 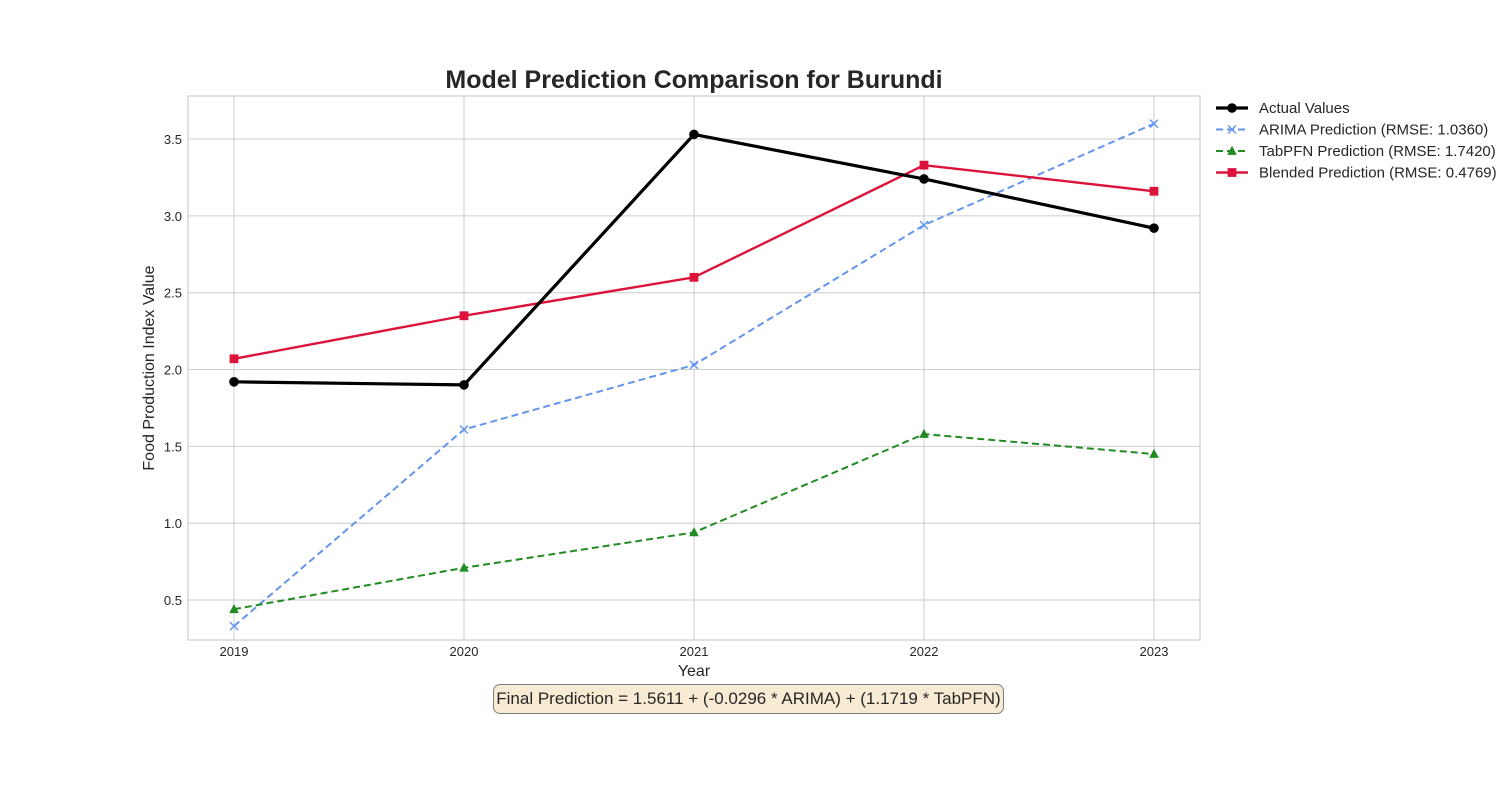 I want to click on legend-label: Actual Values, so click(x=1304, y=108).